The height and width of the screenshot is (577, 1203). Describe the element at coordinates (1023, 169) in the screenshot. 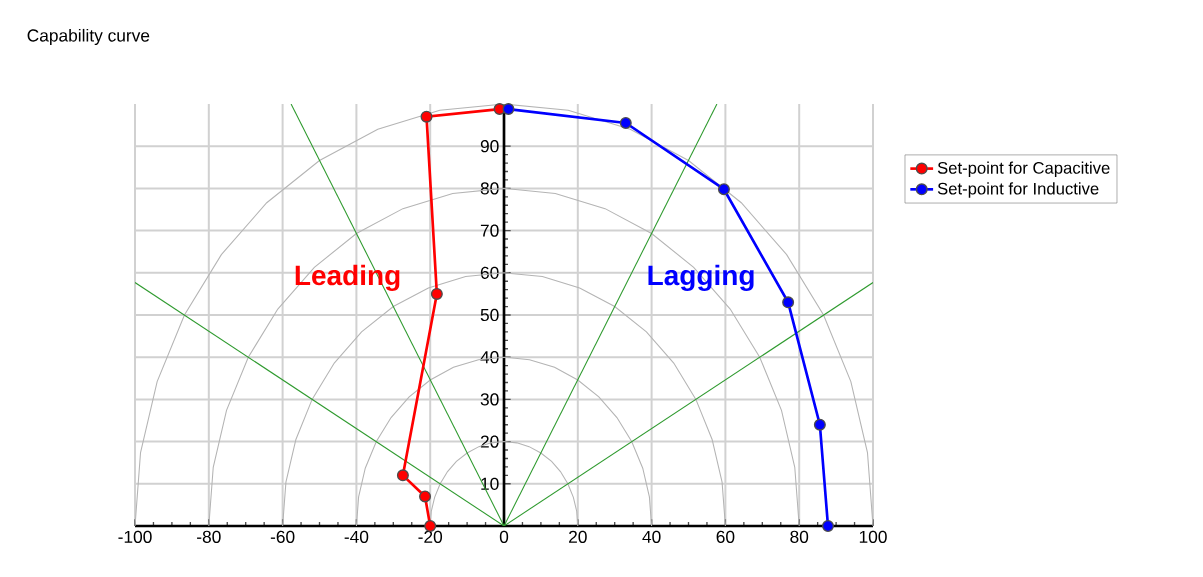

I see `legend-label: Set-point for Capacitive` at that location.